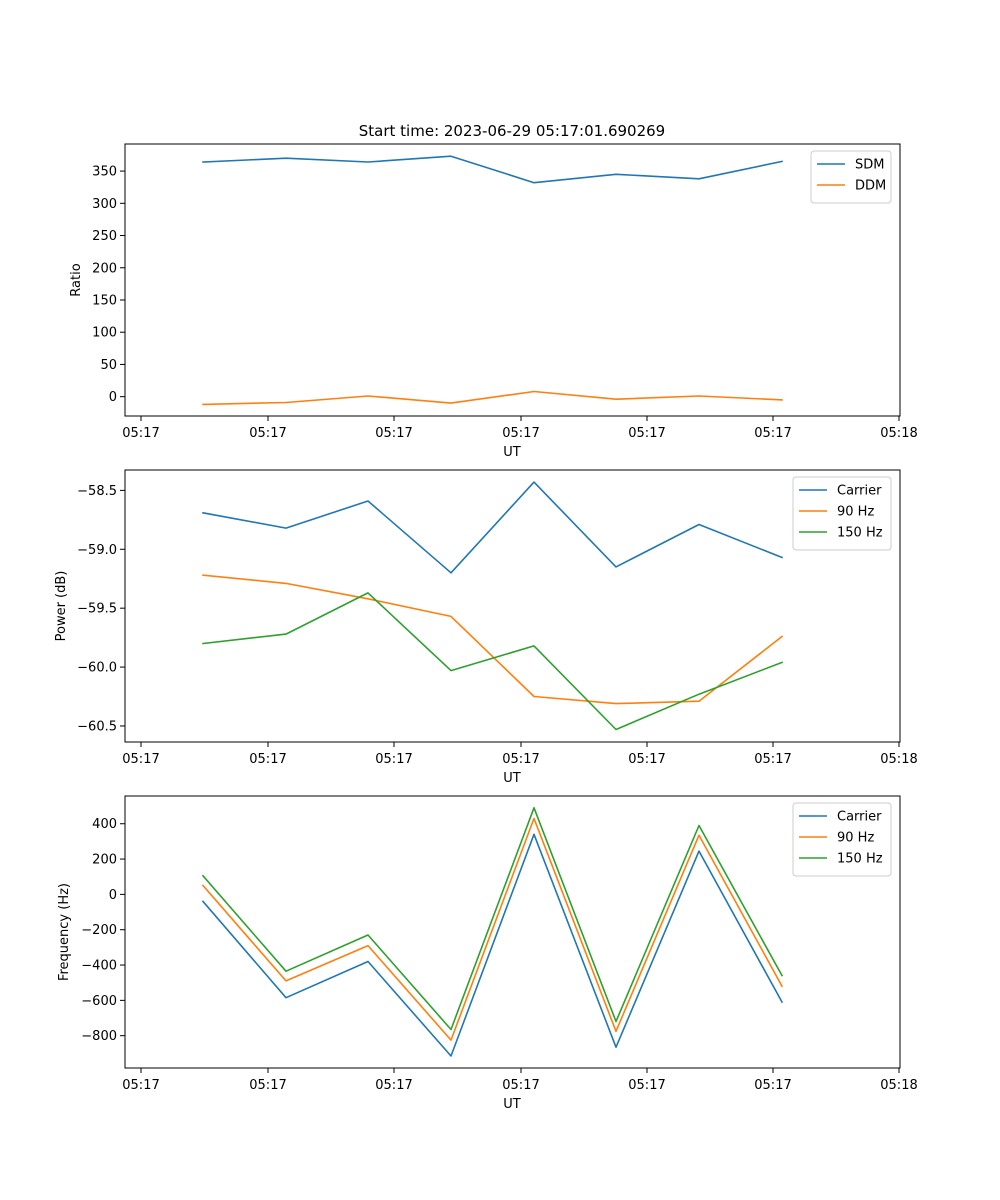  What do you see at coordinates (104, 300) in the screenshot?
I see `y-tick-label: 150` at bounding box center [104, 300].